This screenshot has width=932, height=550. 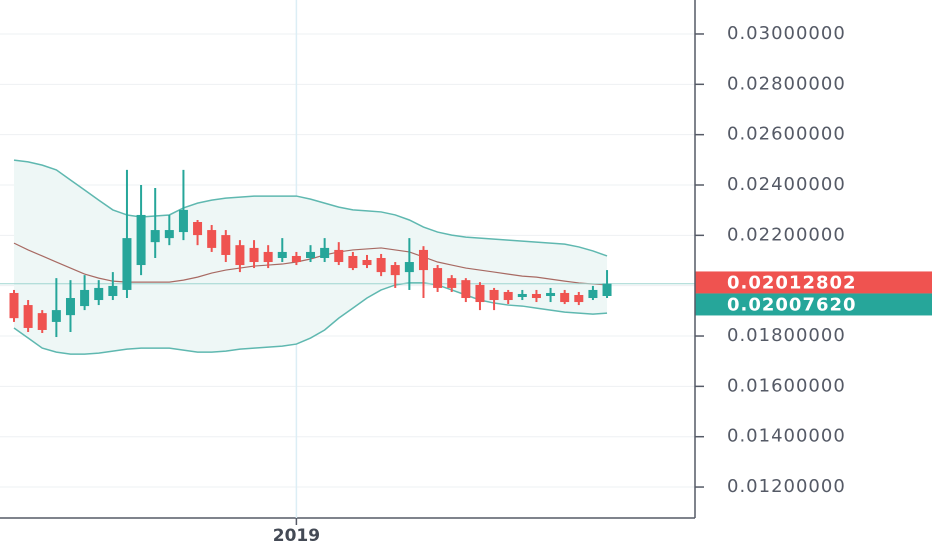 What do you see at coordinates (786, 385) in the screenshot?
I see `y-tick-label: 0.01600000` at bounding box center [786, 385].